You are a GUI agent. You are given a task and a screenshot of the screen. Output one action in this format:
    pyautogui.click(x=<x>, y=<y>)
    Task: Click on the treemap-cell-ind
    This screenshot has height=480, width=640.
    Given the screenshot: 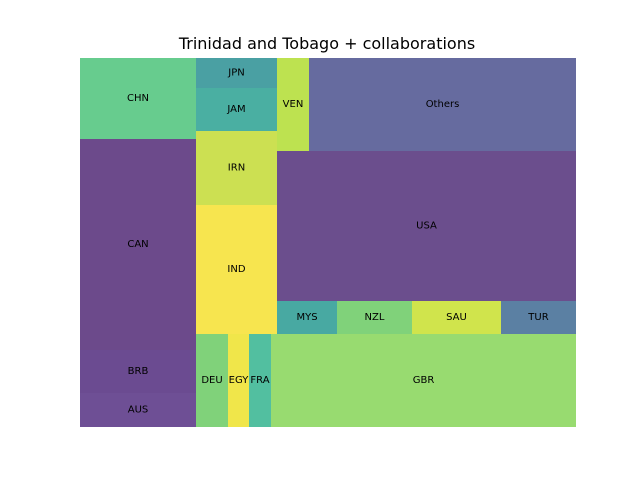 What is the action you would take?
    pyautogui.click(x=236, y=269)
    